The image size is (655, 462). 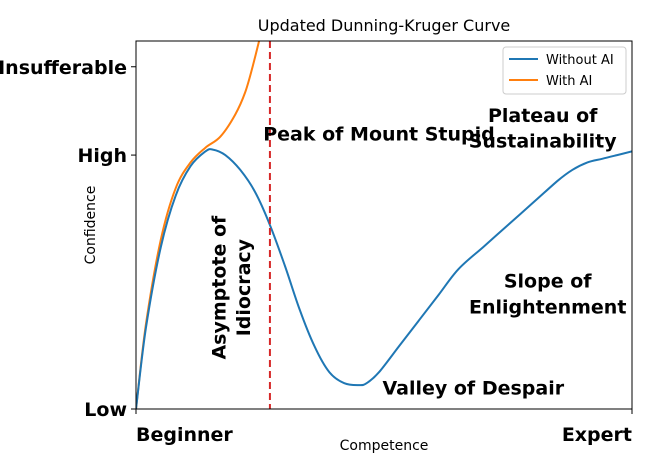 I want to click on chart-title: Updated Dunning-Kruger Curve, so click(x=384, y=25).